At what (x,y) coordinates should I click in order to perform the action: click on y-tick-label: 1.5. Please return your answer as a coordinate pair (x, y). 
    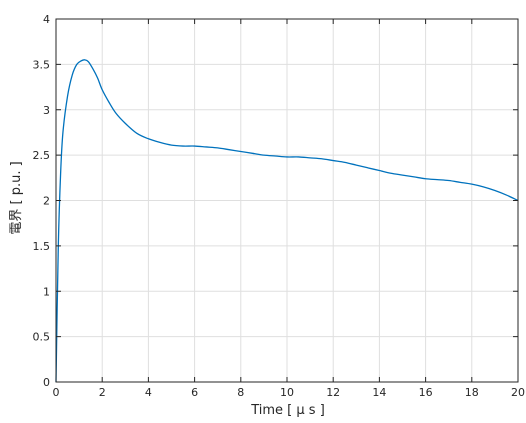
    Looking at the image, I should click on (42, 246).